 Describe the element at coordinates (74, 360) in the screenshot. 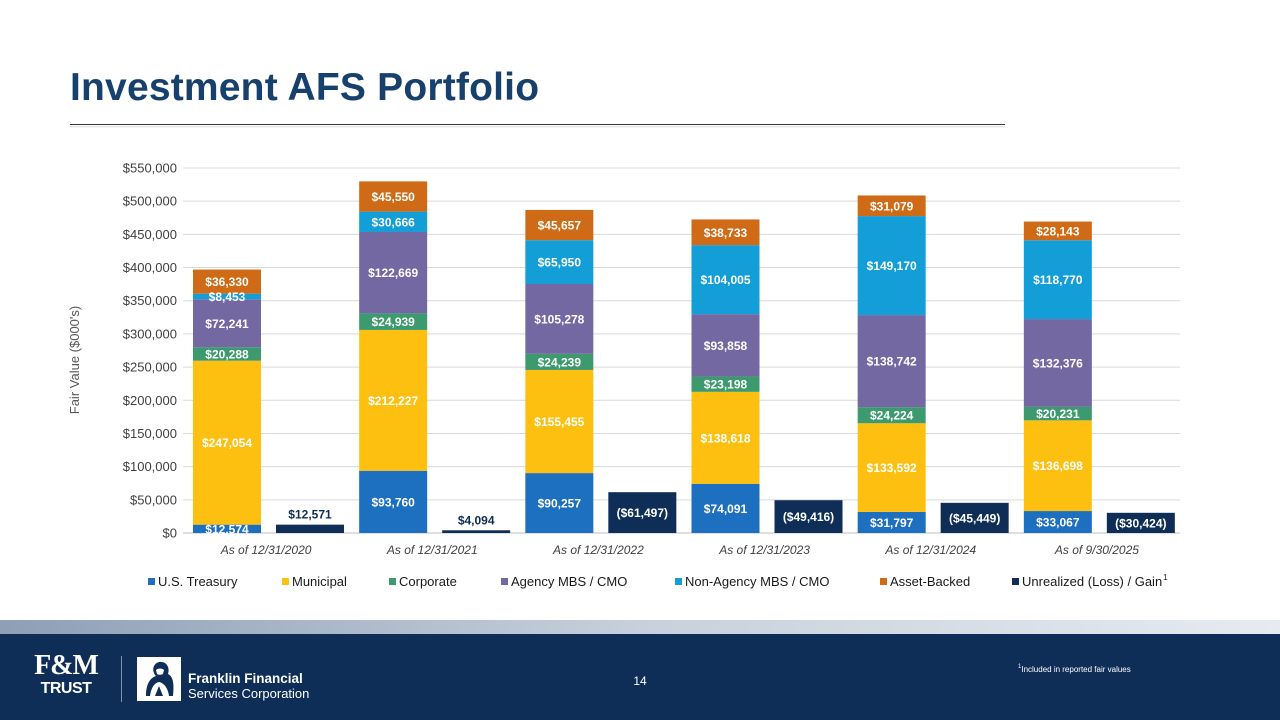

I see `y-axis-title: Fair Value ($000's)` at that location.